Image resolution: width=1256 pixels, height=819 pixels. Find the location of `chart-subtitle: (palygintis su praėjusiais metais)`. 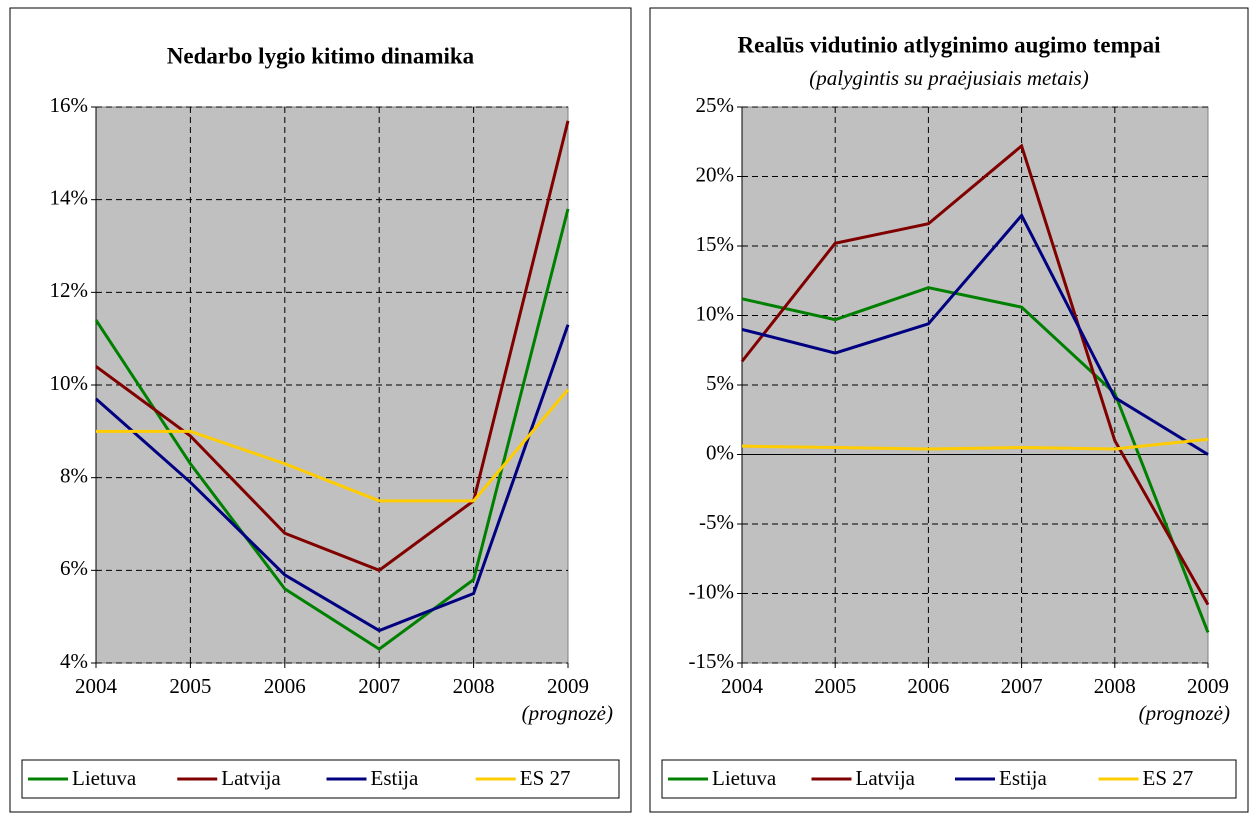

chart-subtitle: (palygintis su praėjusiais metais) is located at coordinates (948, 78).